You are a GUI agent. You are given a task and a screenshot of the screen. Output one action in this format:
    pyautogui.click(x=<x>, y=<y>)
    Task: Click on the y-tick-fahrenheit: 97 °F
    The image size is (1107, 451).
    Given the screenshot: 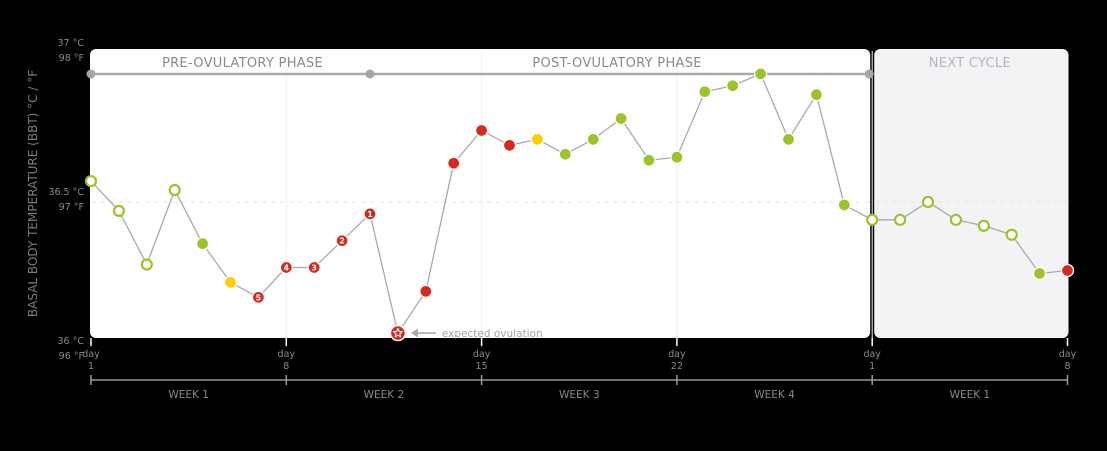 What is the action you would take?
    pyautogui.click(x=71, y=207)
    